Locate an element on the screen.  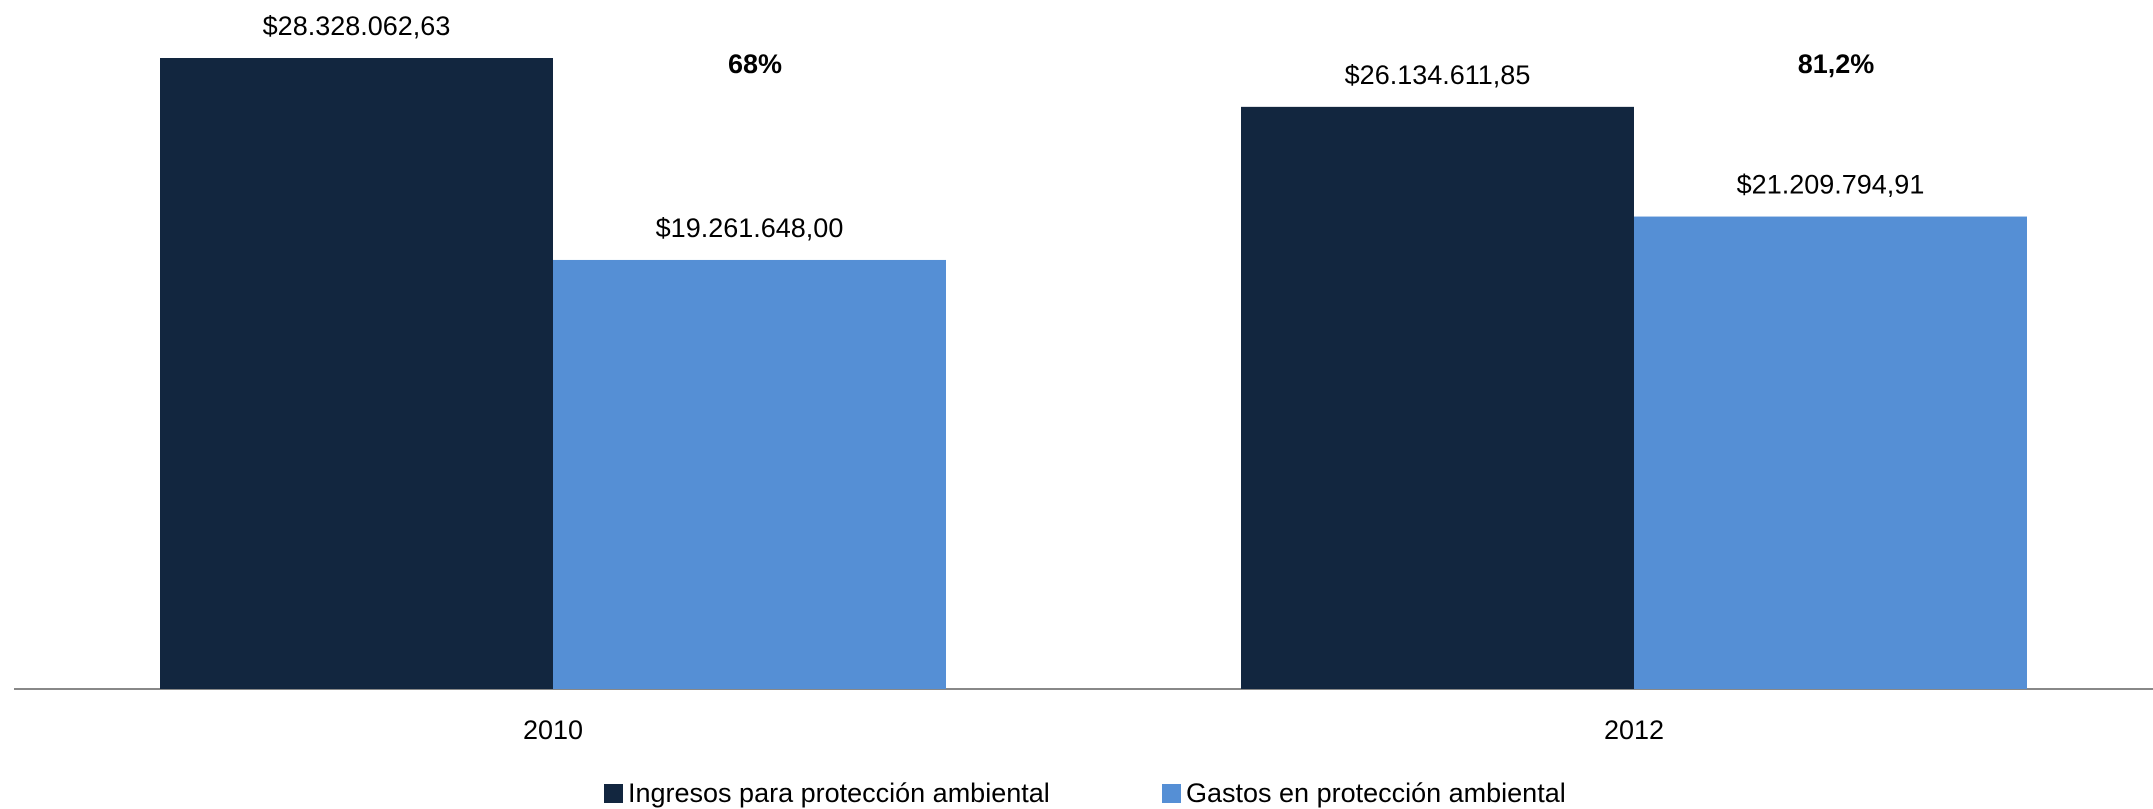
value-label: $26.134.611,85 is located at coordinates (1438, 75).